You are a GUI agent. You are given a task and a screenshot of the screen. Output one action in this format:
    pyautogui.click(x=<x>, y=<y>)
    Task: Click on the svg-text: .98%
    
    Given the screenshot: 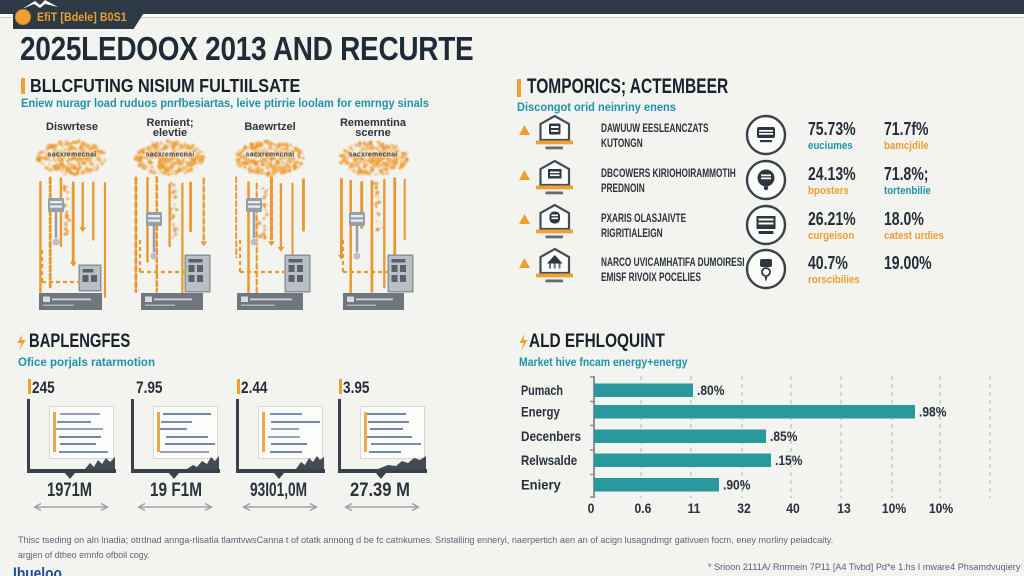 What is the action you would take?
    pyautogui.click(x=933, y=412)
    